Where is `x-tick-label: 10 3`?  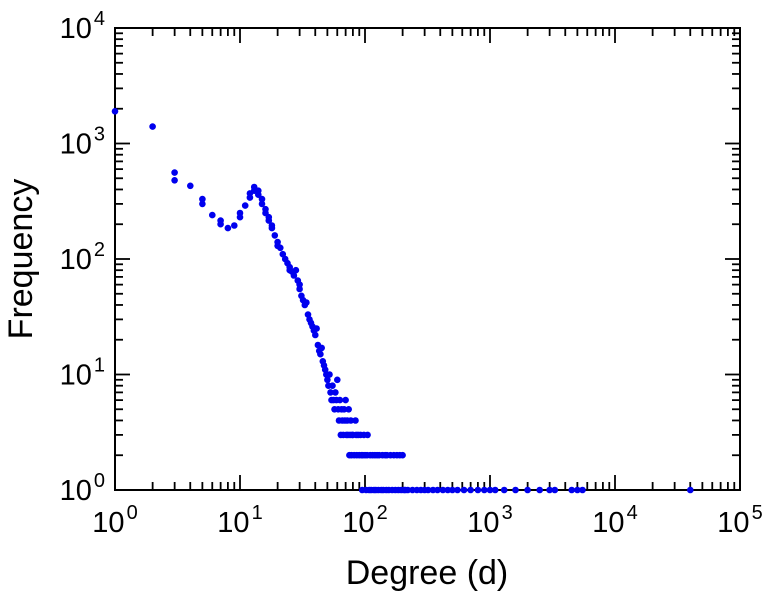
x-tick-label: 10 3 is located at coordinates (489, 520).